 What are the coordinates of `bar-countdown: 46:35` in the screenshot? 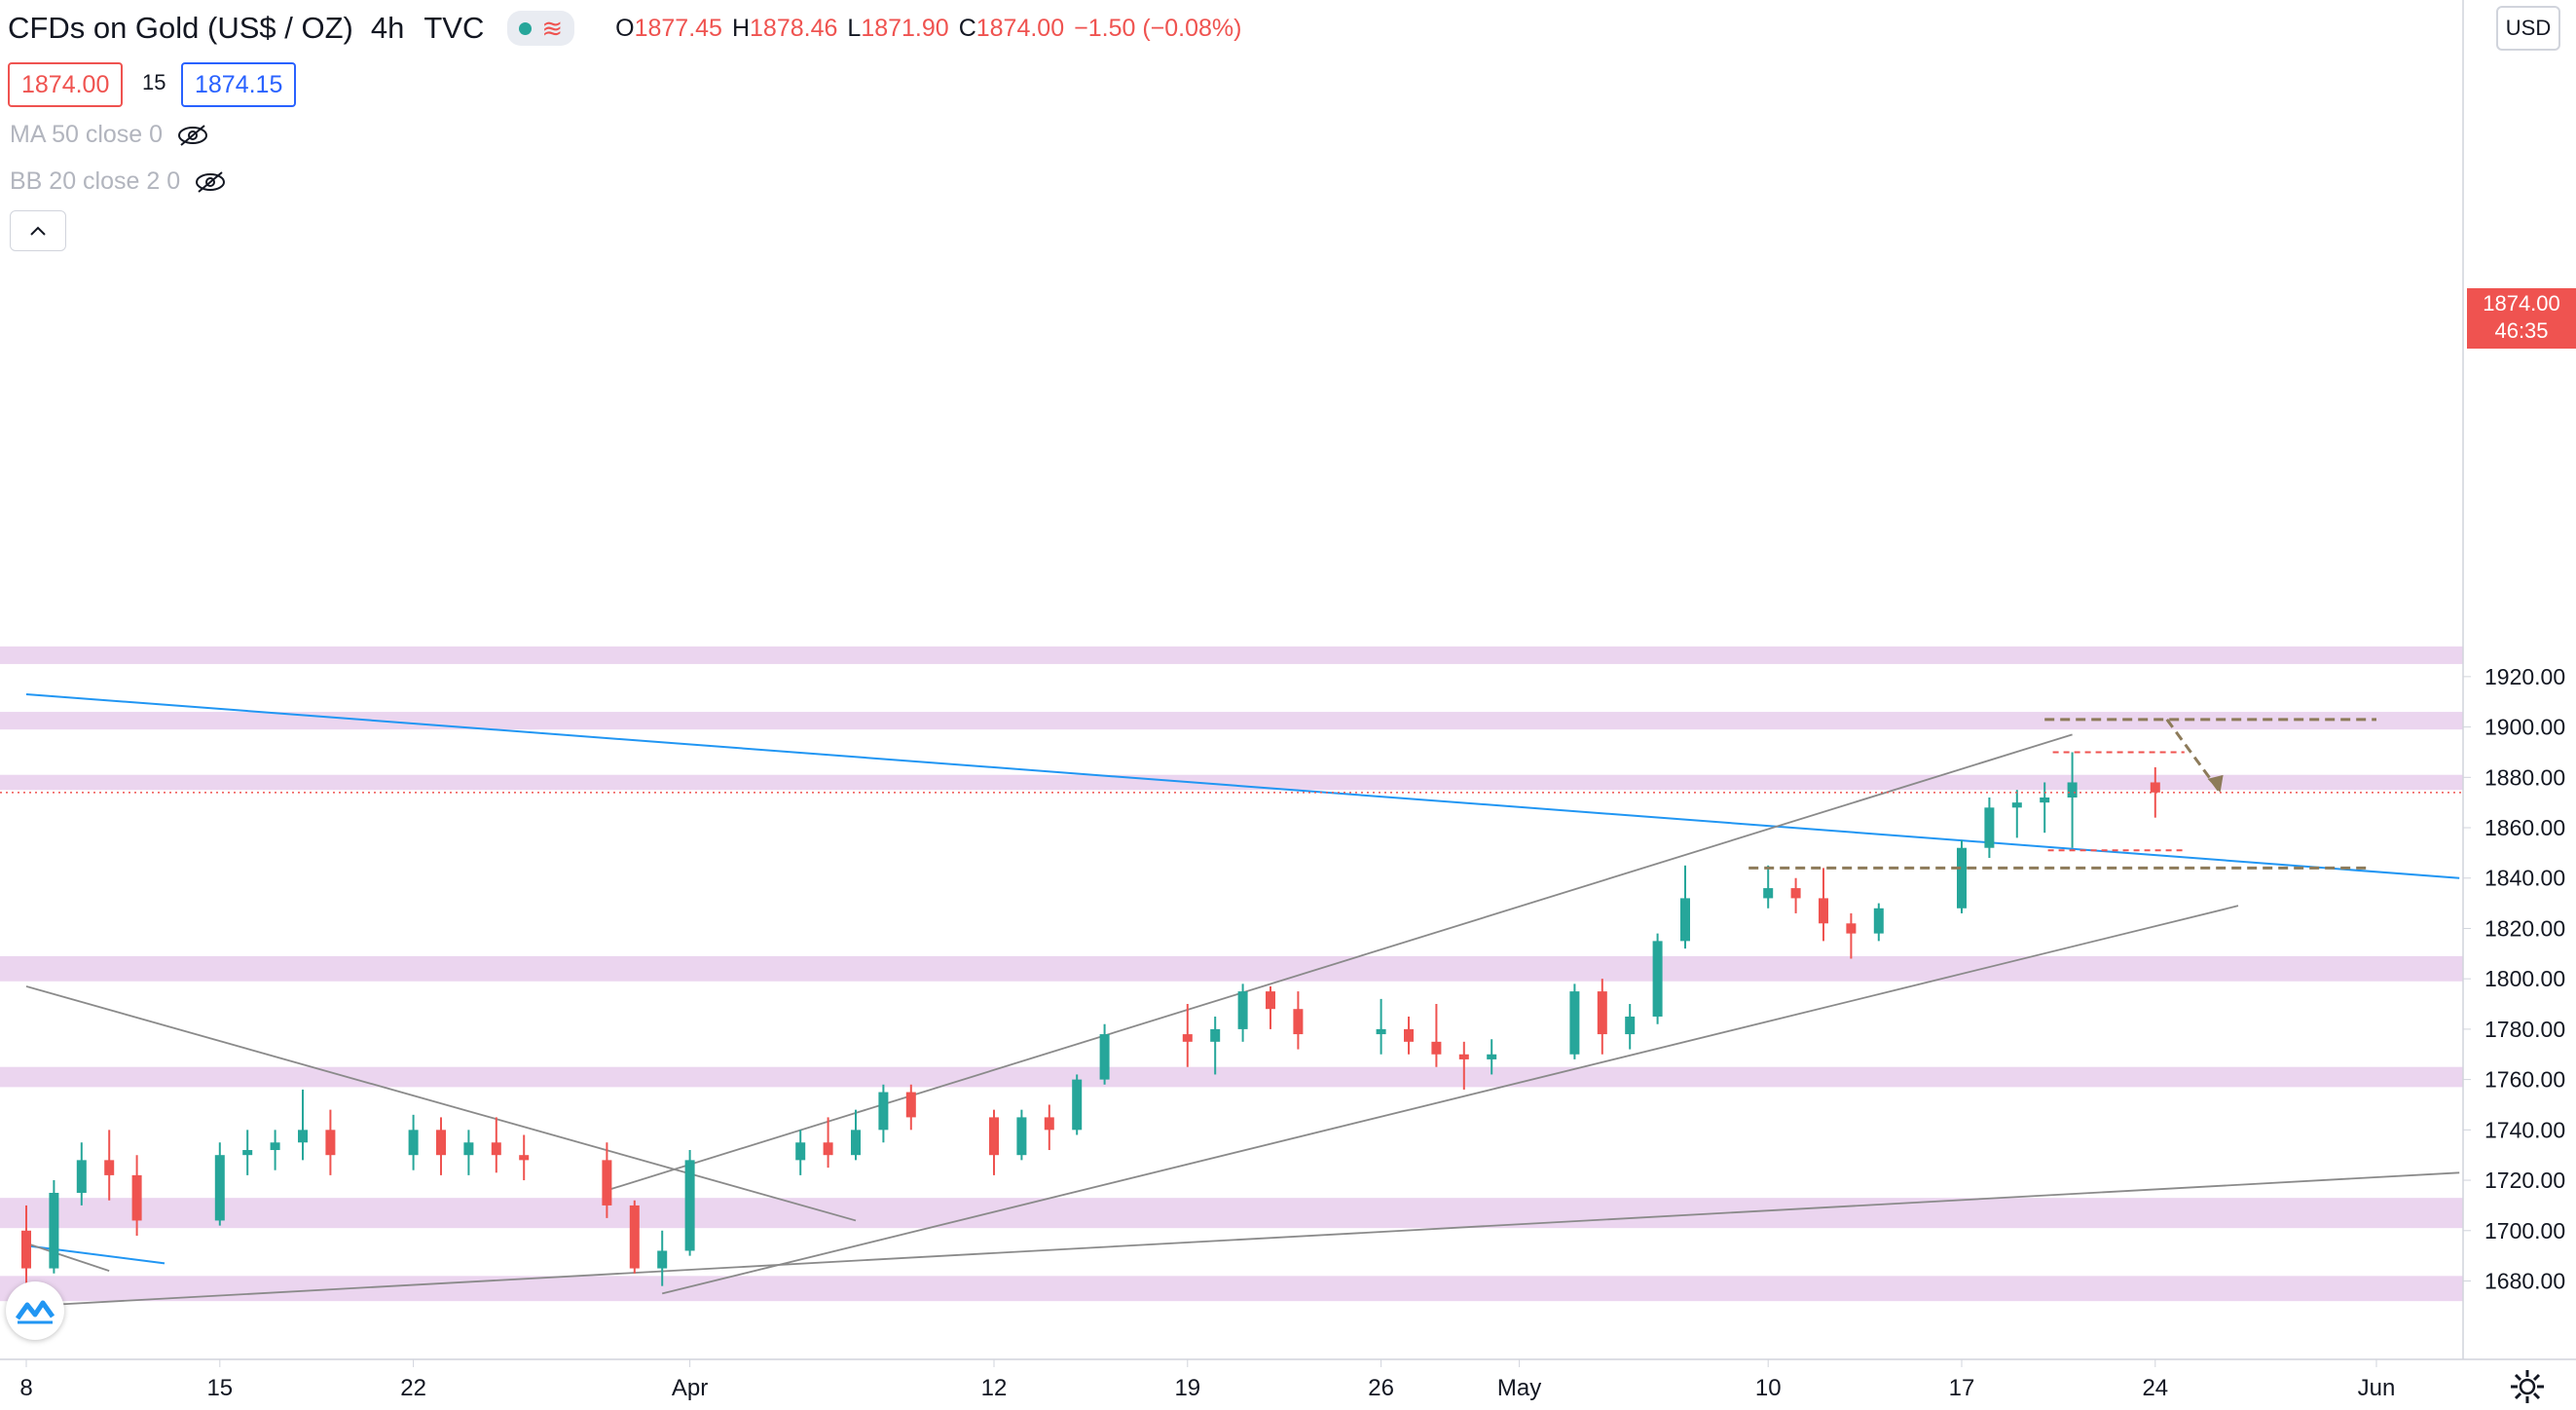 It's located at (2521, 330).